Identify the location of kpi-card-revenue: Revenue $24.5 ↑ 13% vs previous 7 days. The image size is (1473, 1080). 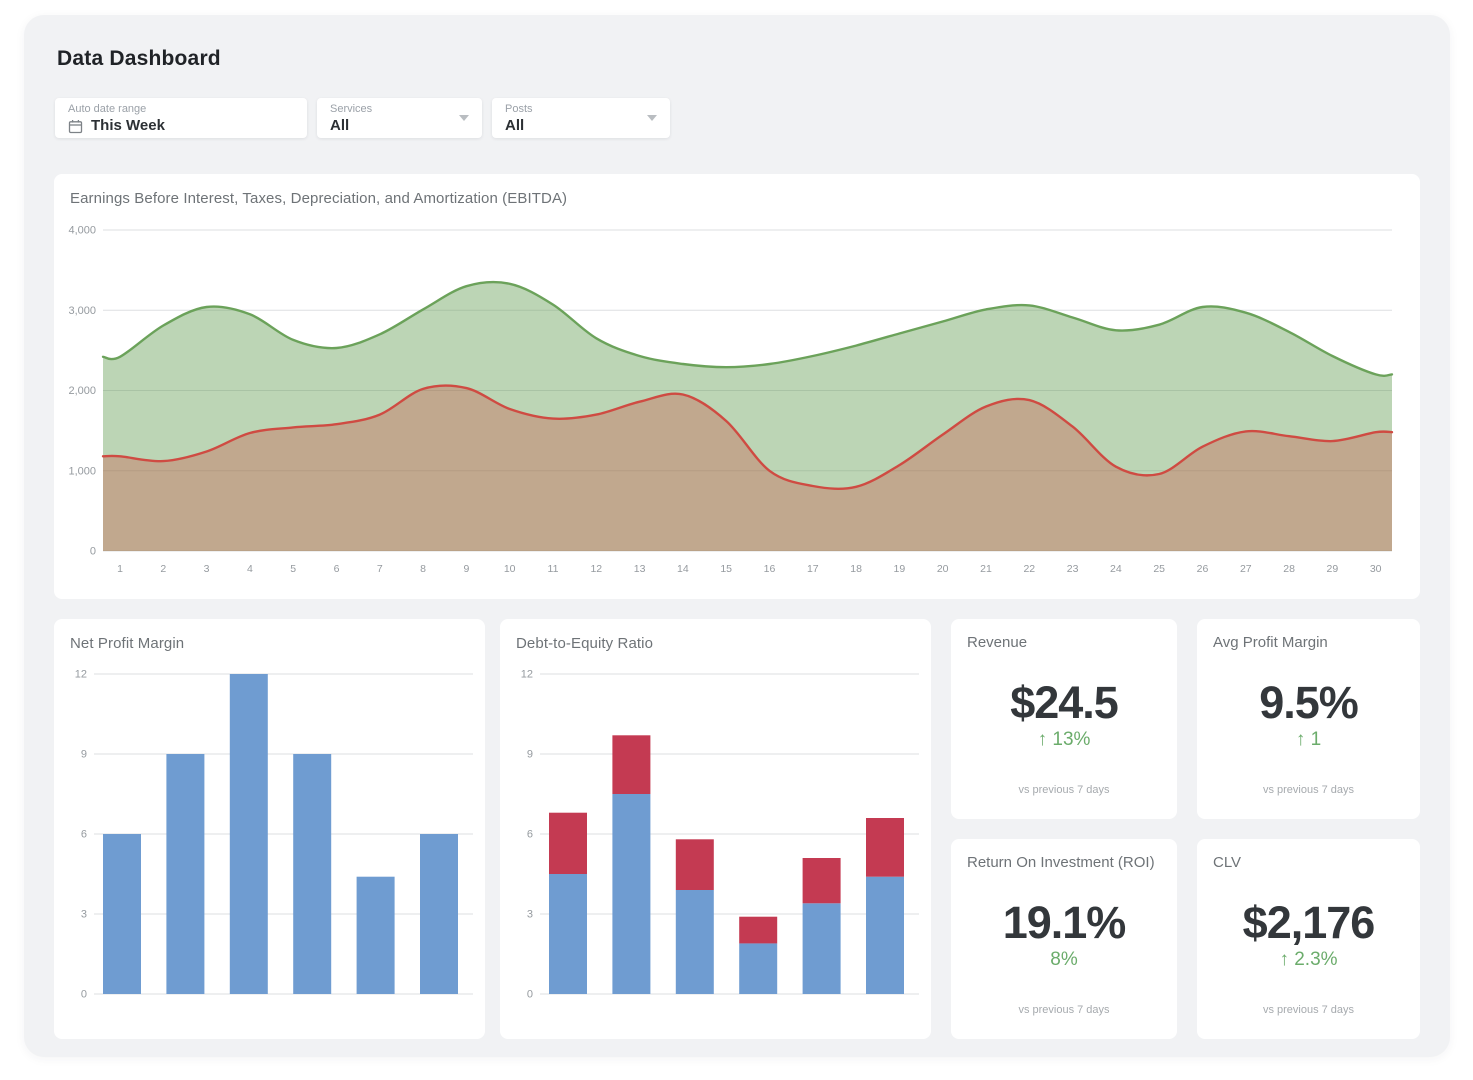
(1064, 719).